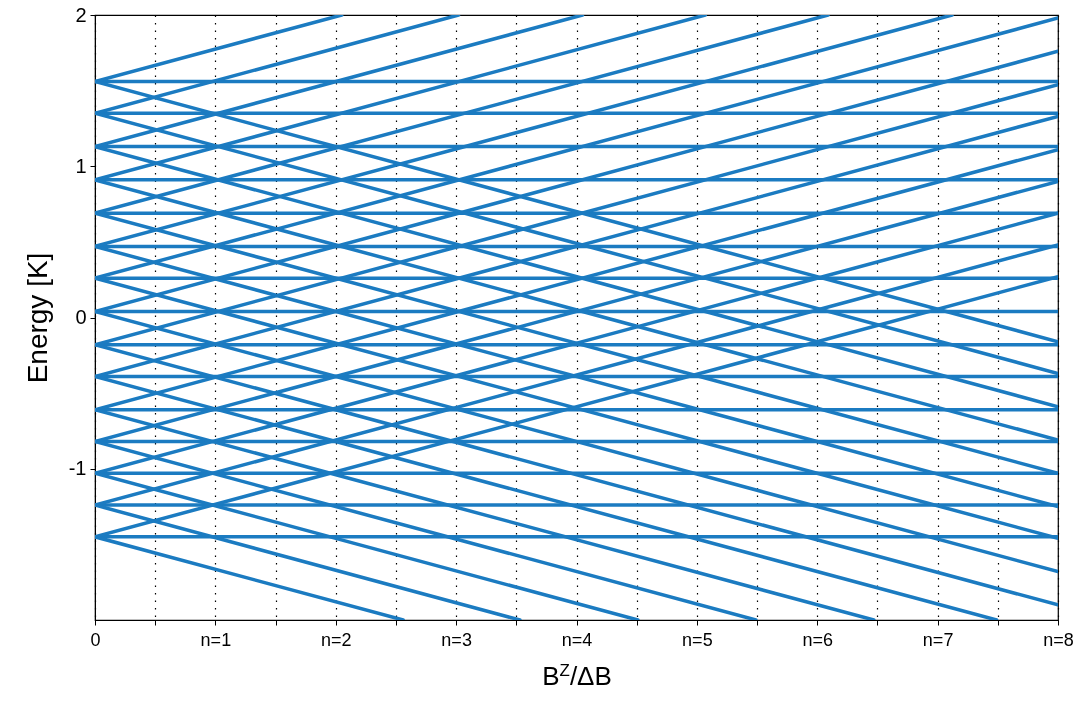  Describe the element at coordinates (216, 639) in the screenshot. I see `x-tick-label: n=1` at that location.